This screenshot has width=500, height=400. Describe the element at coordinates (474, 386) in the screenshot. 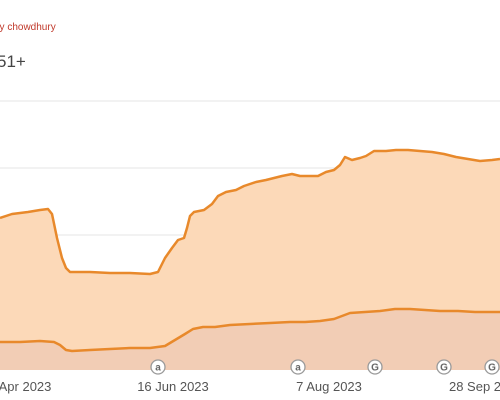

I see `x-tick-label: 28 Sep 2` at that location.